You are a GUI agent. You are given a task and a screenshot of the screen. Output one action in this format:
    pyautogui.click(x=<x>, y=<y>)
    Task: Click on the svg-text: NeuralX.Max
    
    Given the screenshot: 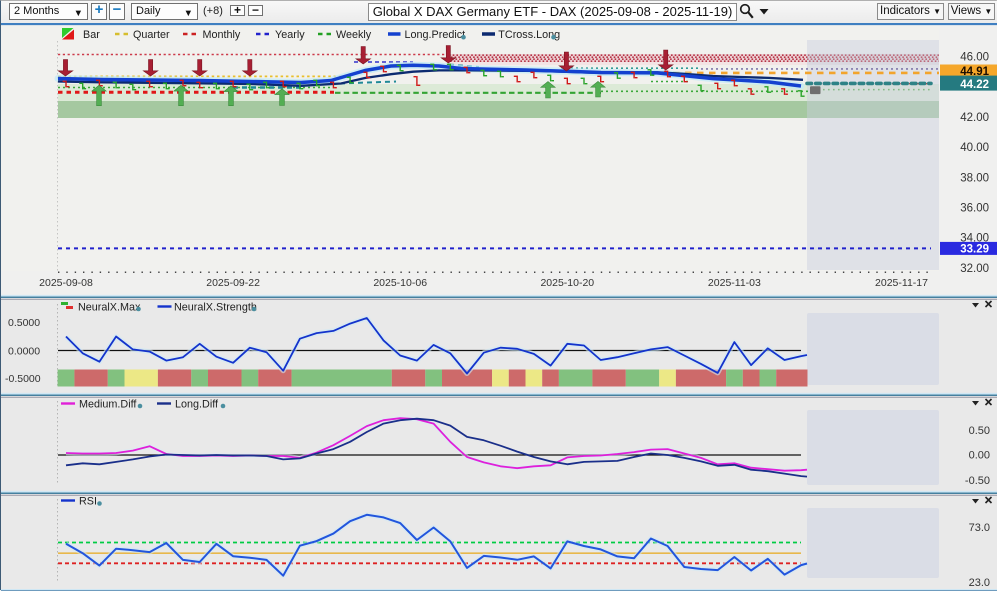 What is the action you would take?
    pyautogui.click(x=109, y=308)
    